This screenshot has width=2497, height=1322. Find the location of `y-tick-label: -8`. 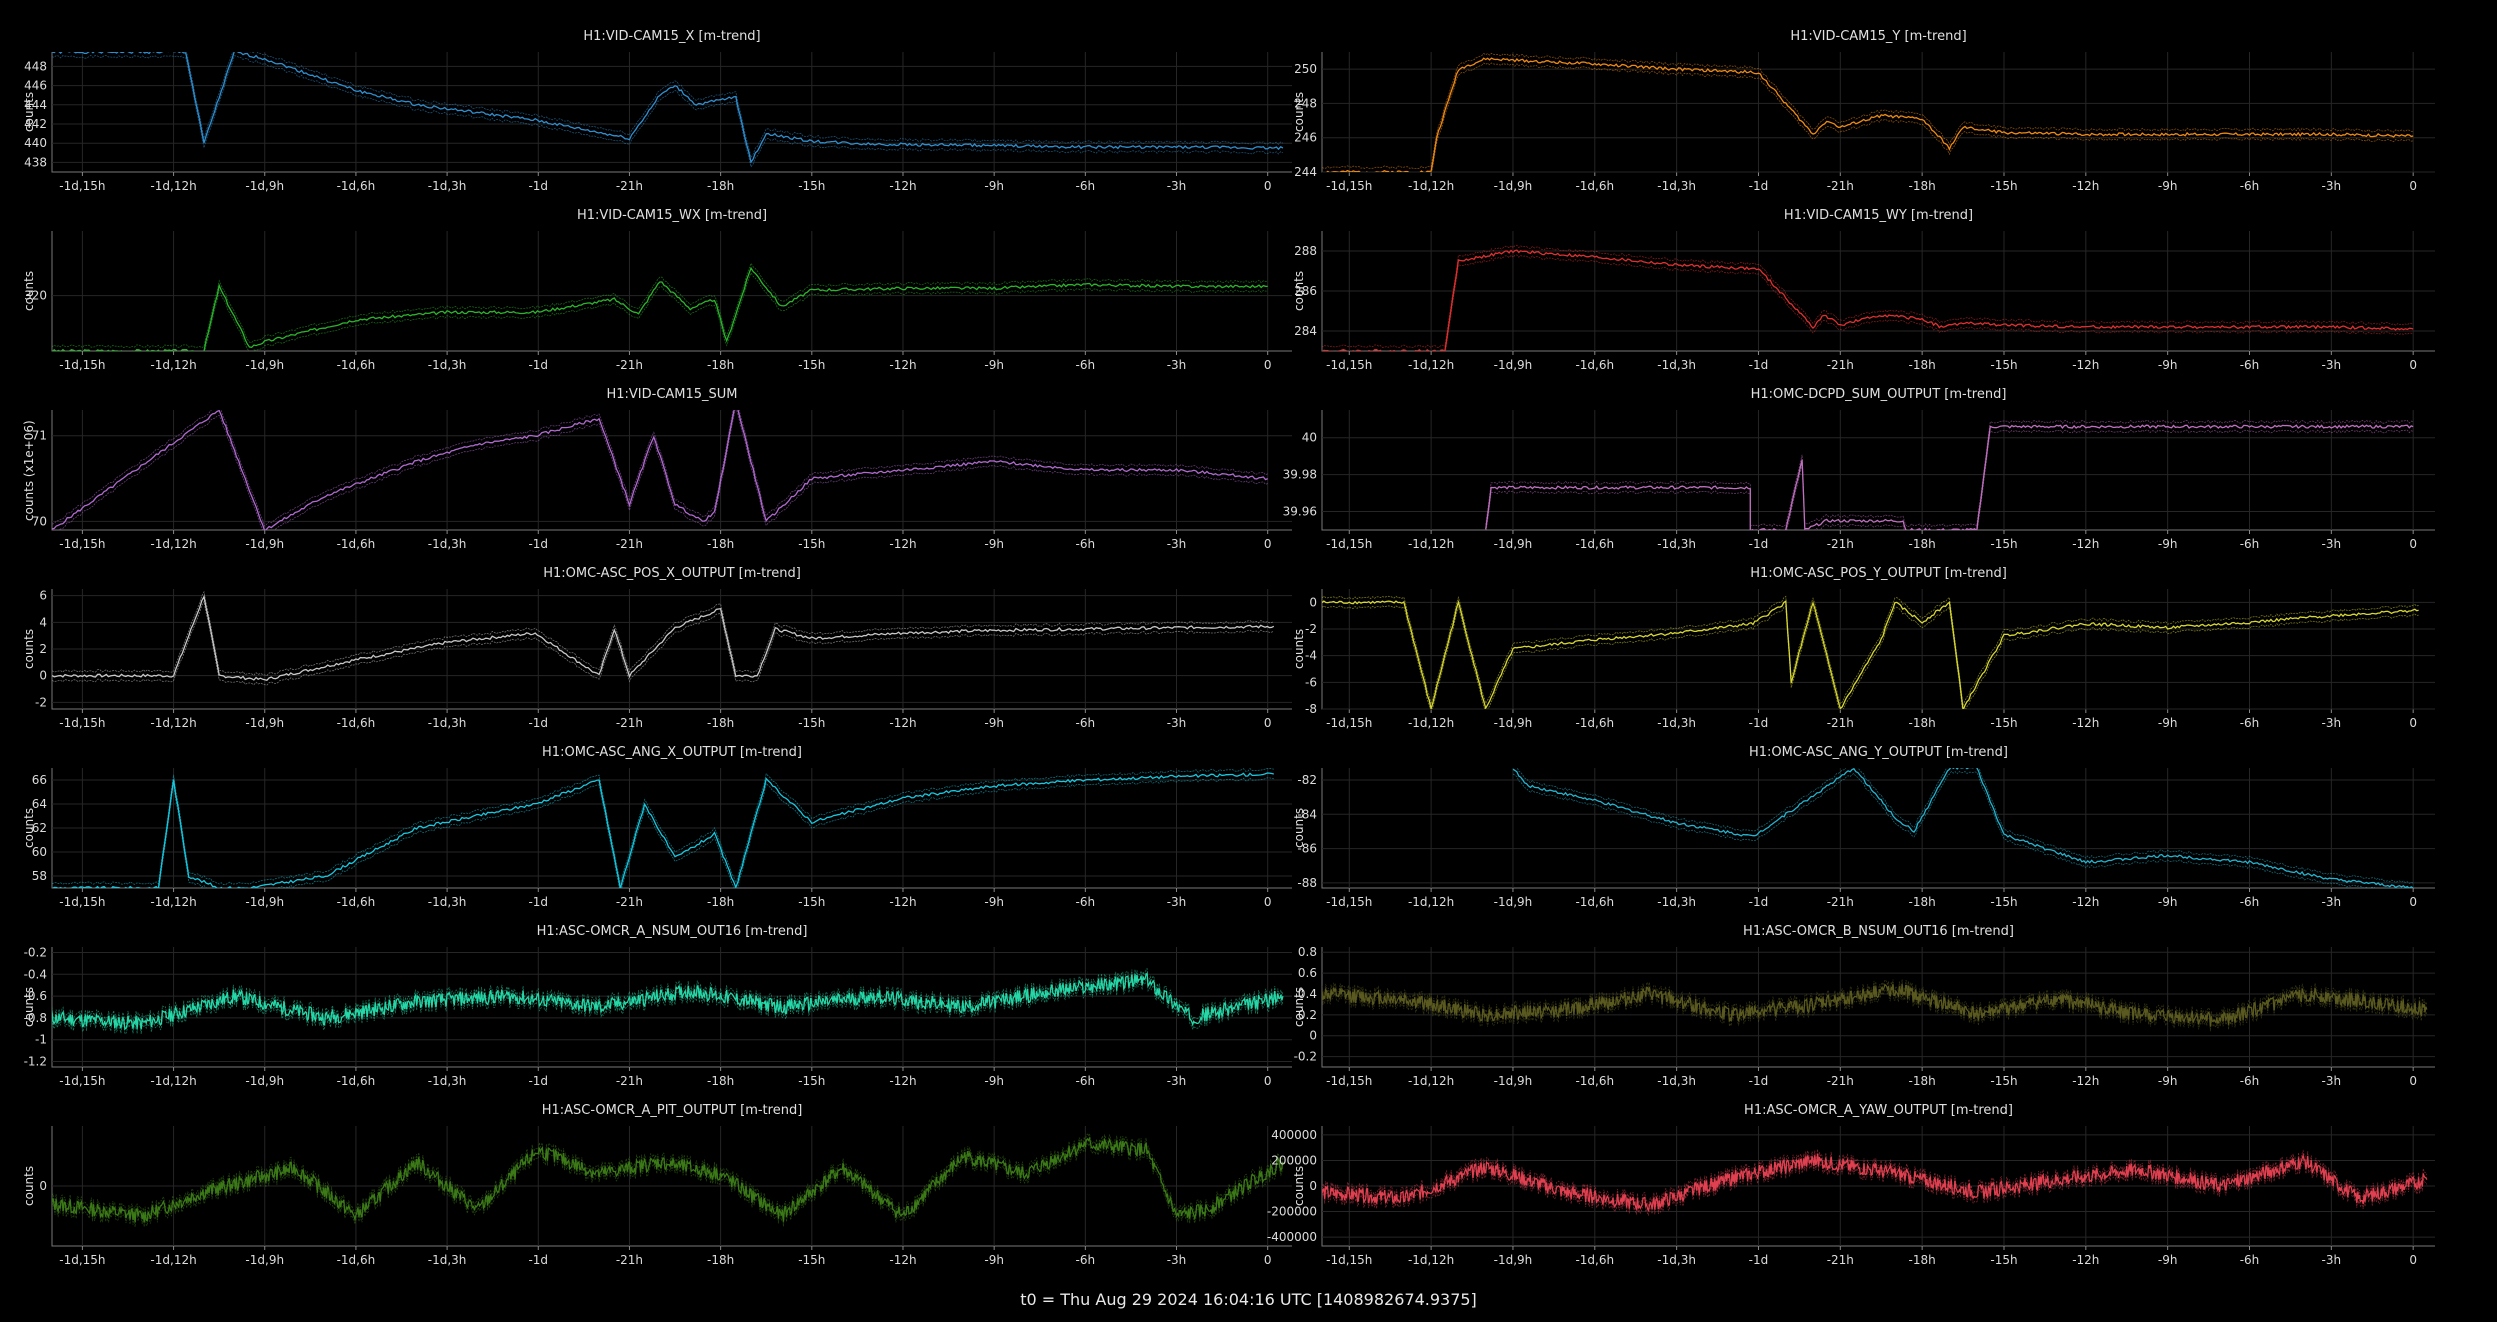

y-tick-label: -8 is located at coordinates (1311, 709).